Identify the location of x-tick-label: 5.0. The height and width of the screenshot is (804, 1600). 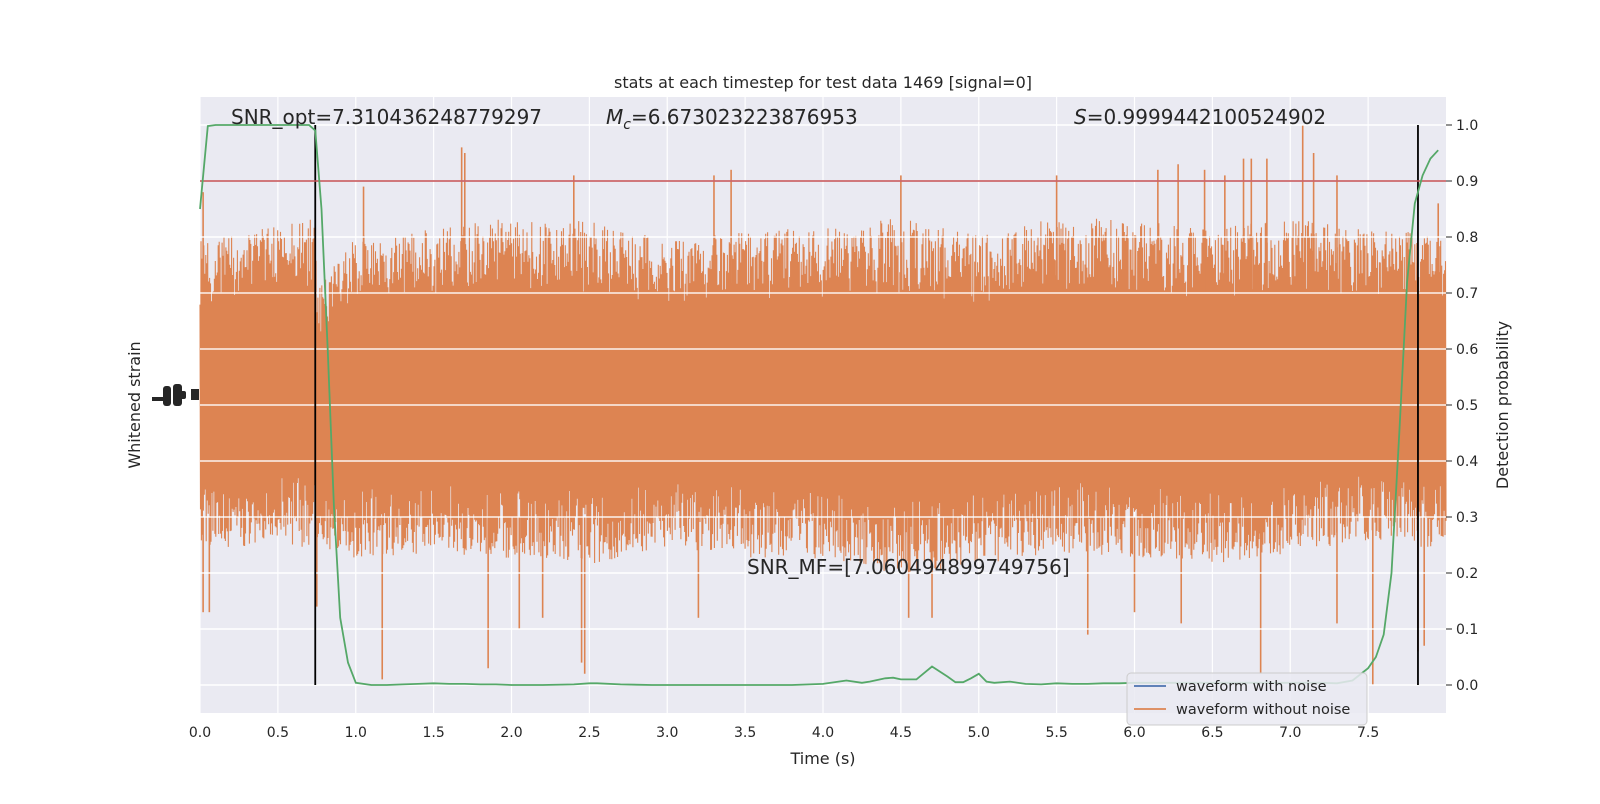
(979, 733).